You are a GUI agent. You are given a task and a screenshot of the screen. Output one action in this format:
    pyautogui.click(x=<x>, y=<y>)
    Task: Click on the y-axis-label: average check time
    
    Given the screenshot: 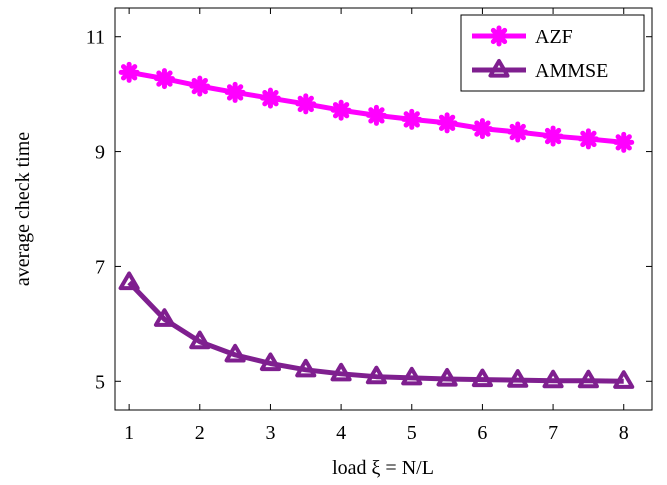 What is the action you would take?
    pyautogui.click(x=23, y=209)
    